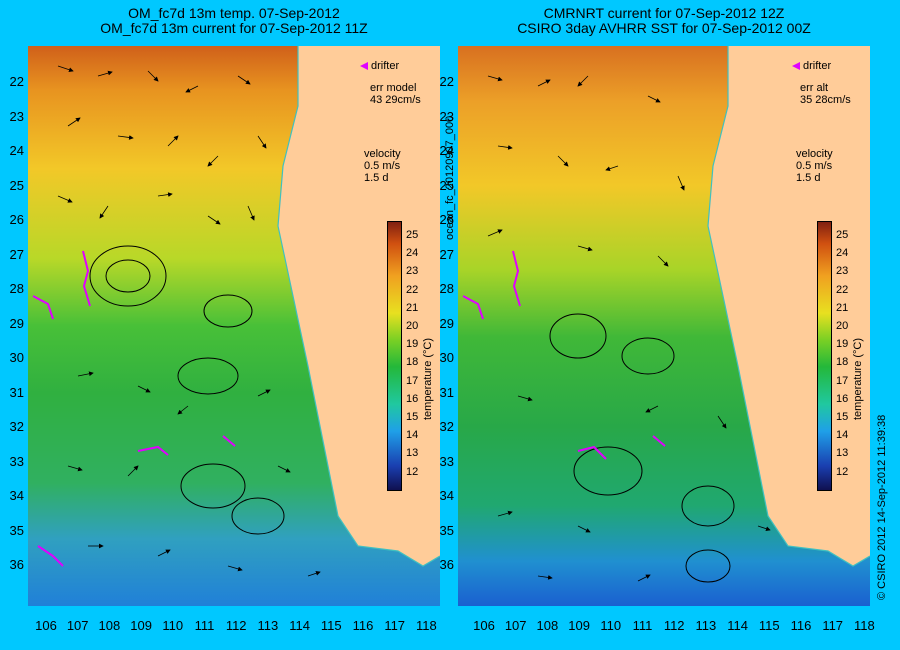 The width and height of the screenshot is (900, 650). I want to click on colorbar-tick-label: 13, so click(412, 453).